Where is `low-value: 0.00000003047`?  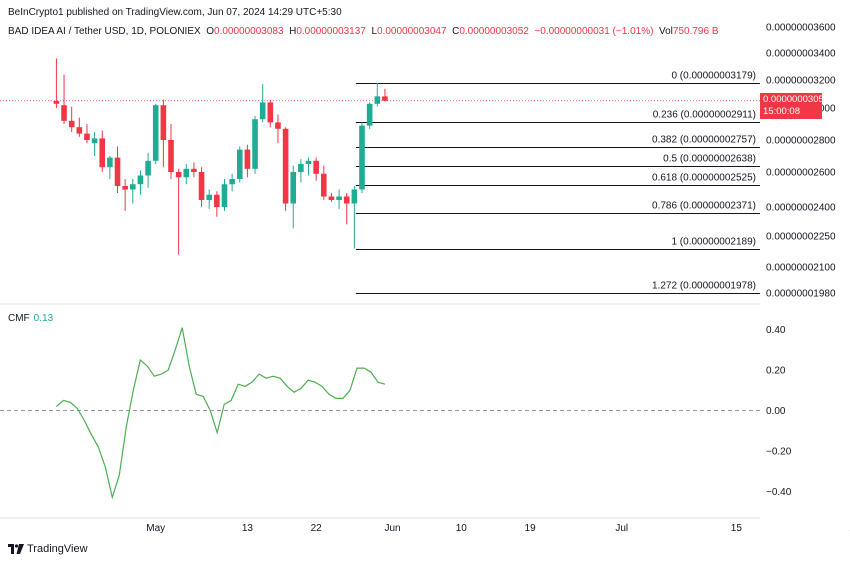 low-value: 0.00000003047 is located at coordinates (412, 31).